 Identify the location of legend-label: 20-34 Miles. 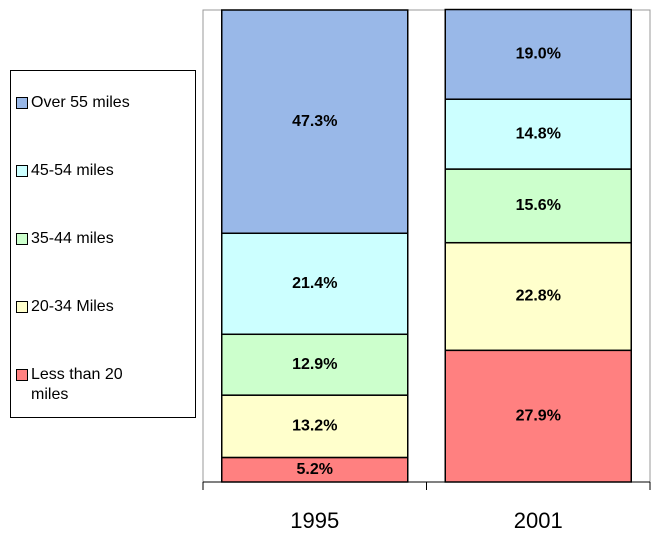
(72, 306).